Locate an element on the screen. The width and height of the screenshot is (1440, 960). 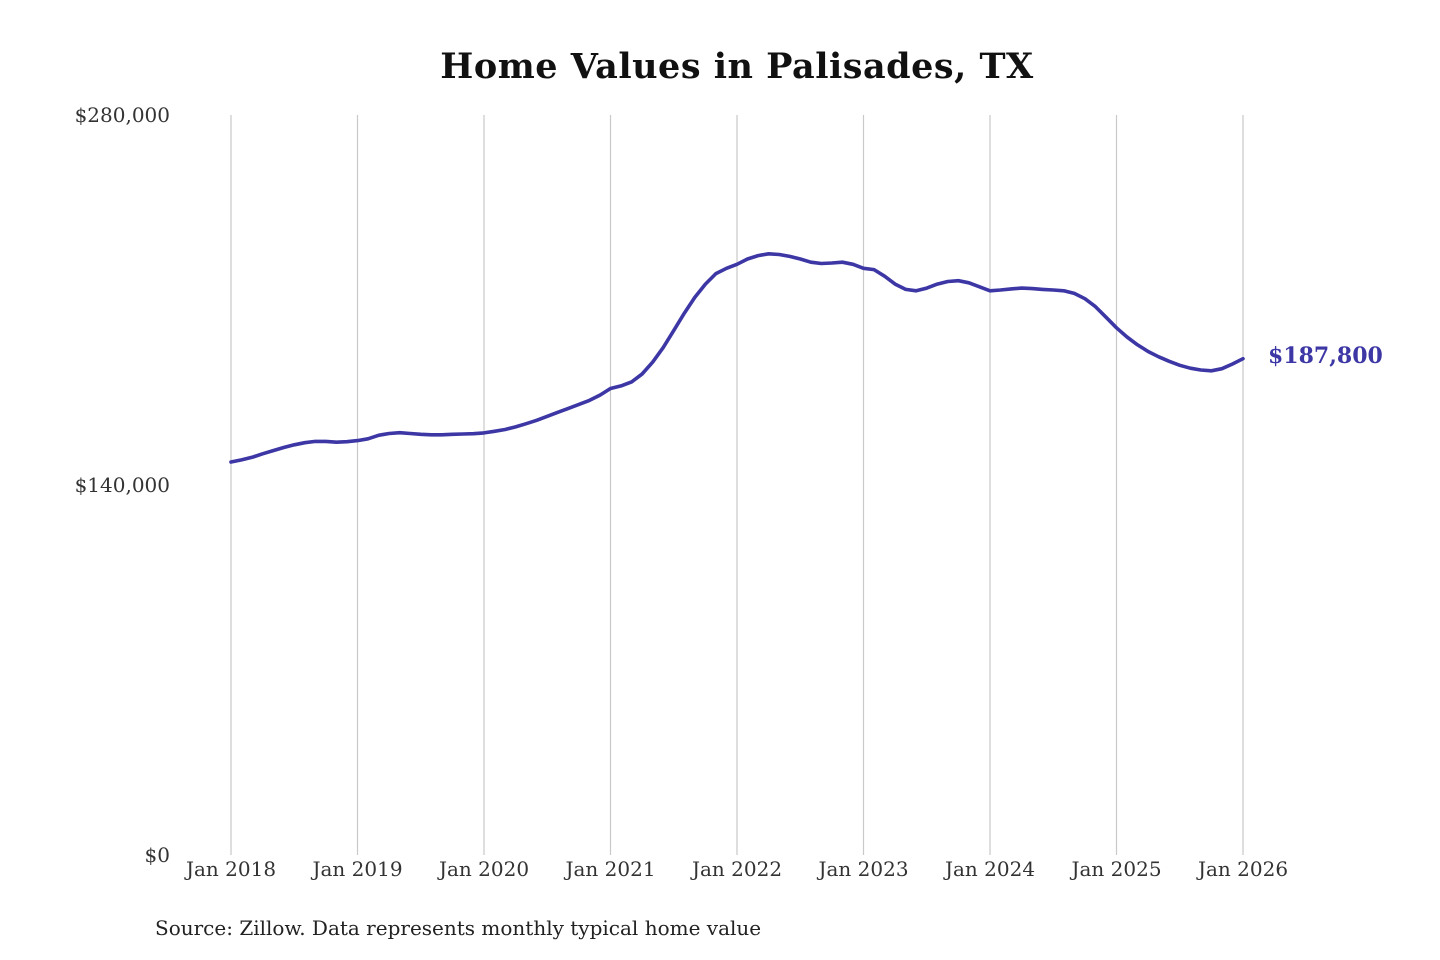
x-axis-tick-label: Jan 2018 is located at coordinates (231, 869).